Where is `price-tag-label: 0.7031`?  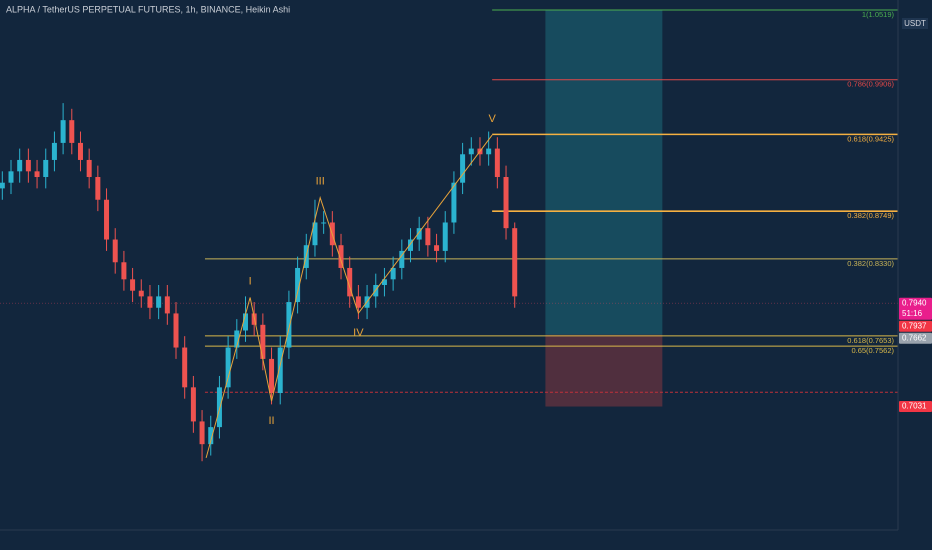
price-tag-label: 0.7031 is located at coordinates (914, 406).